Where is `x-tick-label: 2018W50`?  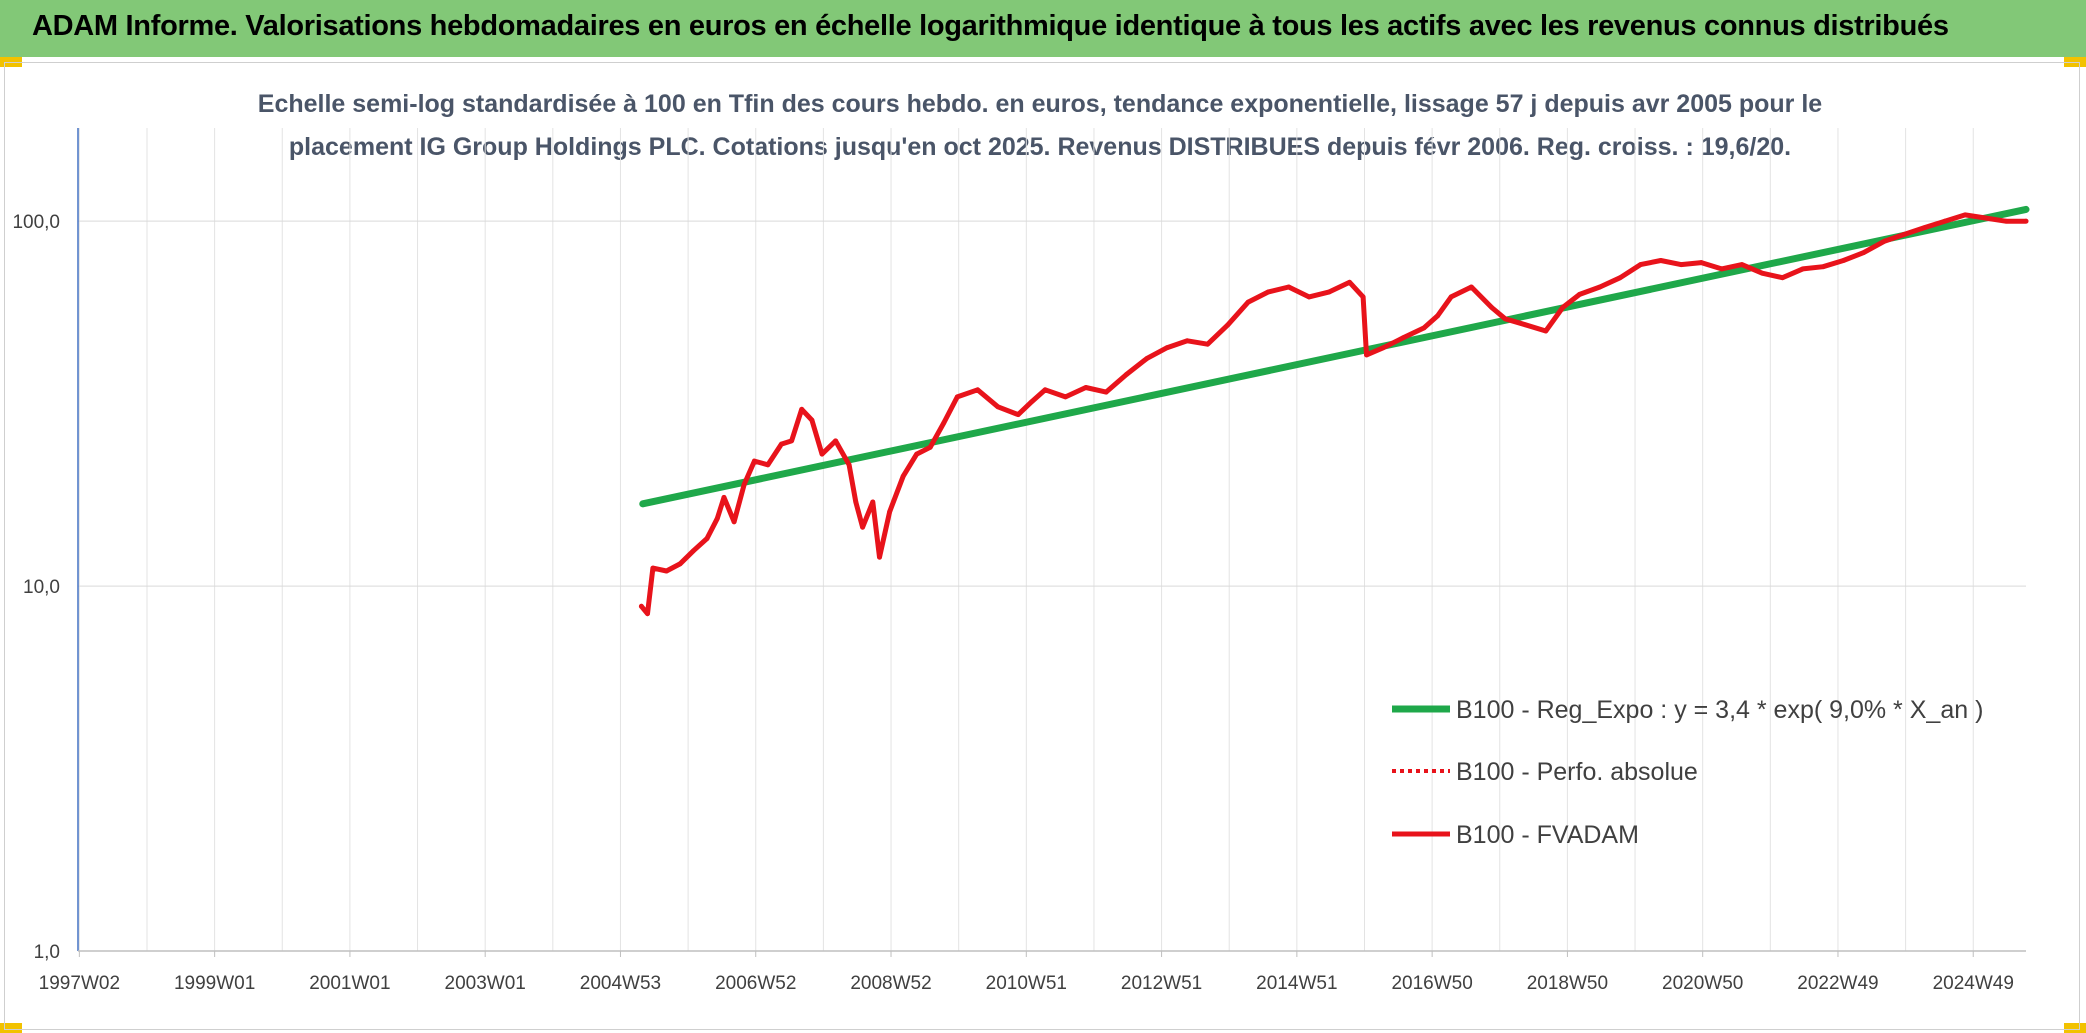
x-tick-label: 2018W50 is located at coordinates (1567, 983).